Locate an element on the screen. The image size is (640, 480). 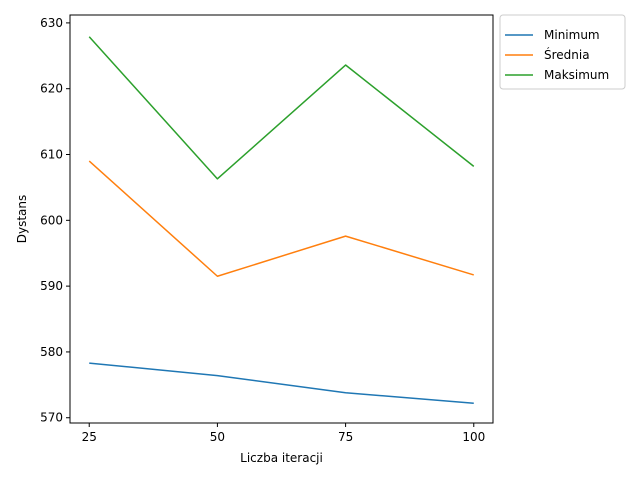
series-line-minimum is located at coordinates (281, 383).